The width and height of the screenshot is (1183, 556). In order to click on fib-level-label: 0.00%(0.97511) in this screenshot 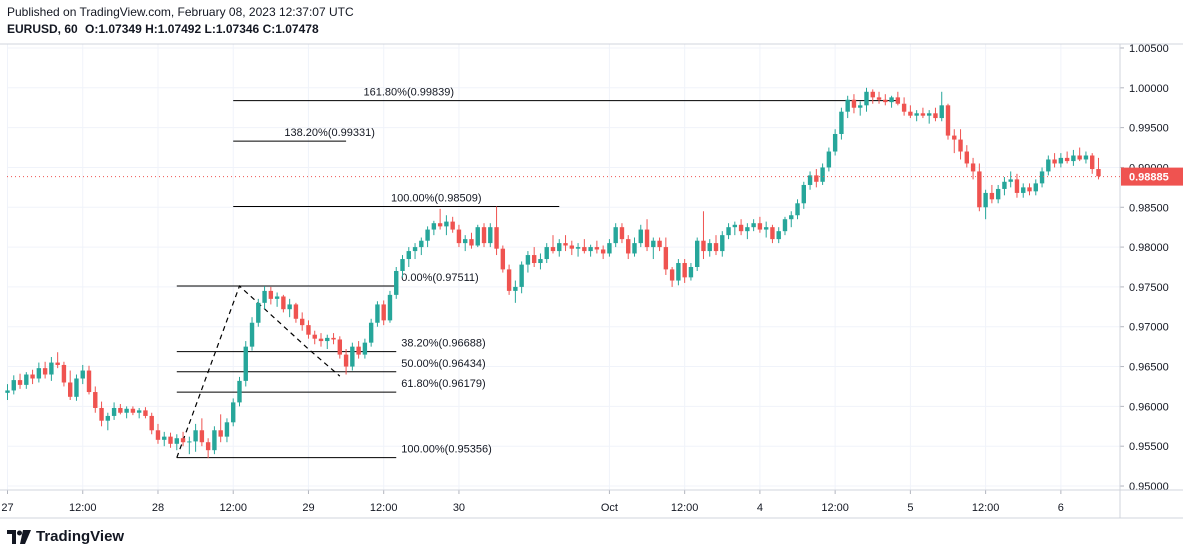, I will do `click(439, 278)`.